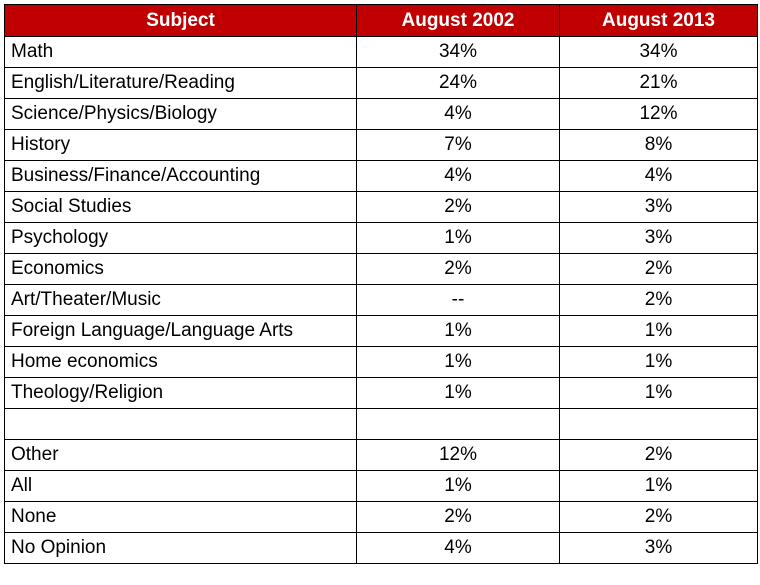 The width and height of the screenshot is (760, 585). I want to click on subject-cell: No Opinion, so click(180, 548).